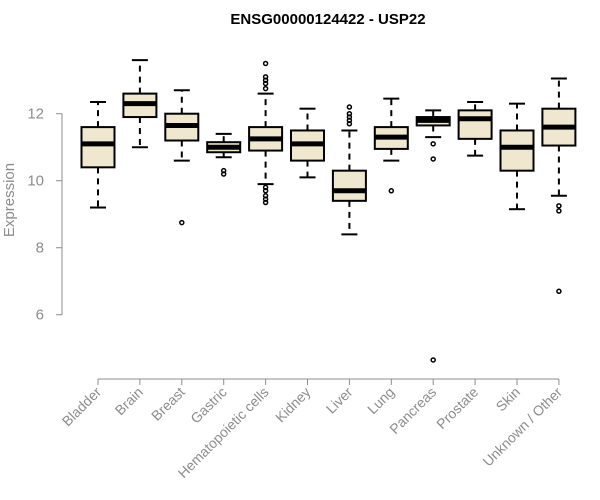 Image resolution: width=600 pixels, height=500 pixels. What do you see at coordinates (339, 400) in the screenshot?
I see `x-tick-label: Liver` at bounding box center [339, 400].